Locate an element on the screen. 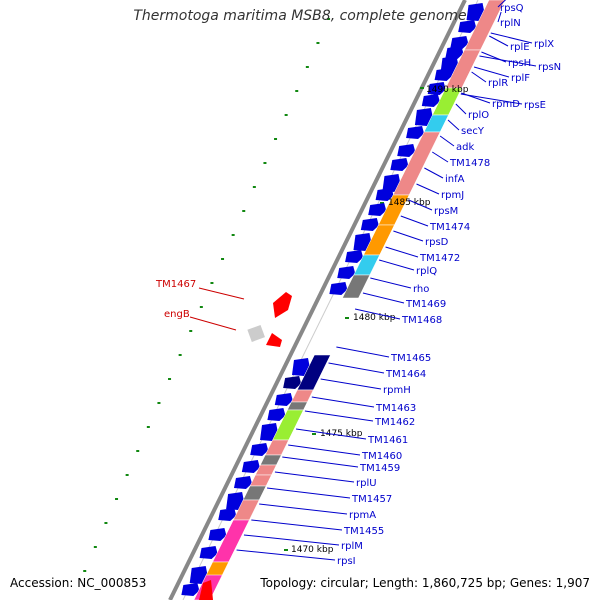  gene-label-tm1461: TM1461 is located at coordinates (387, 440).